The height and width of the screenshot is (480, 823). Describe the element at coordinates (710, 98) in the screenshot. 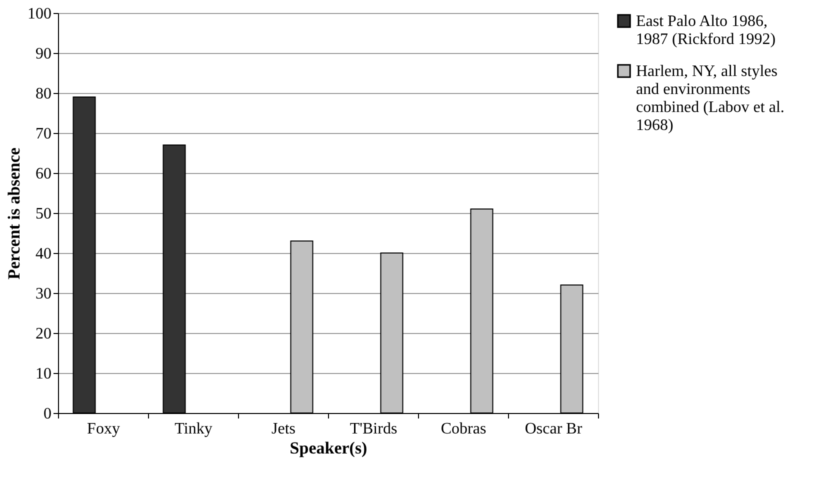

I see `legend-label: Harlem, NY, all styles and environments combined (Labov et al. 1968)` at that location.